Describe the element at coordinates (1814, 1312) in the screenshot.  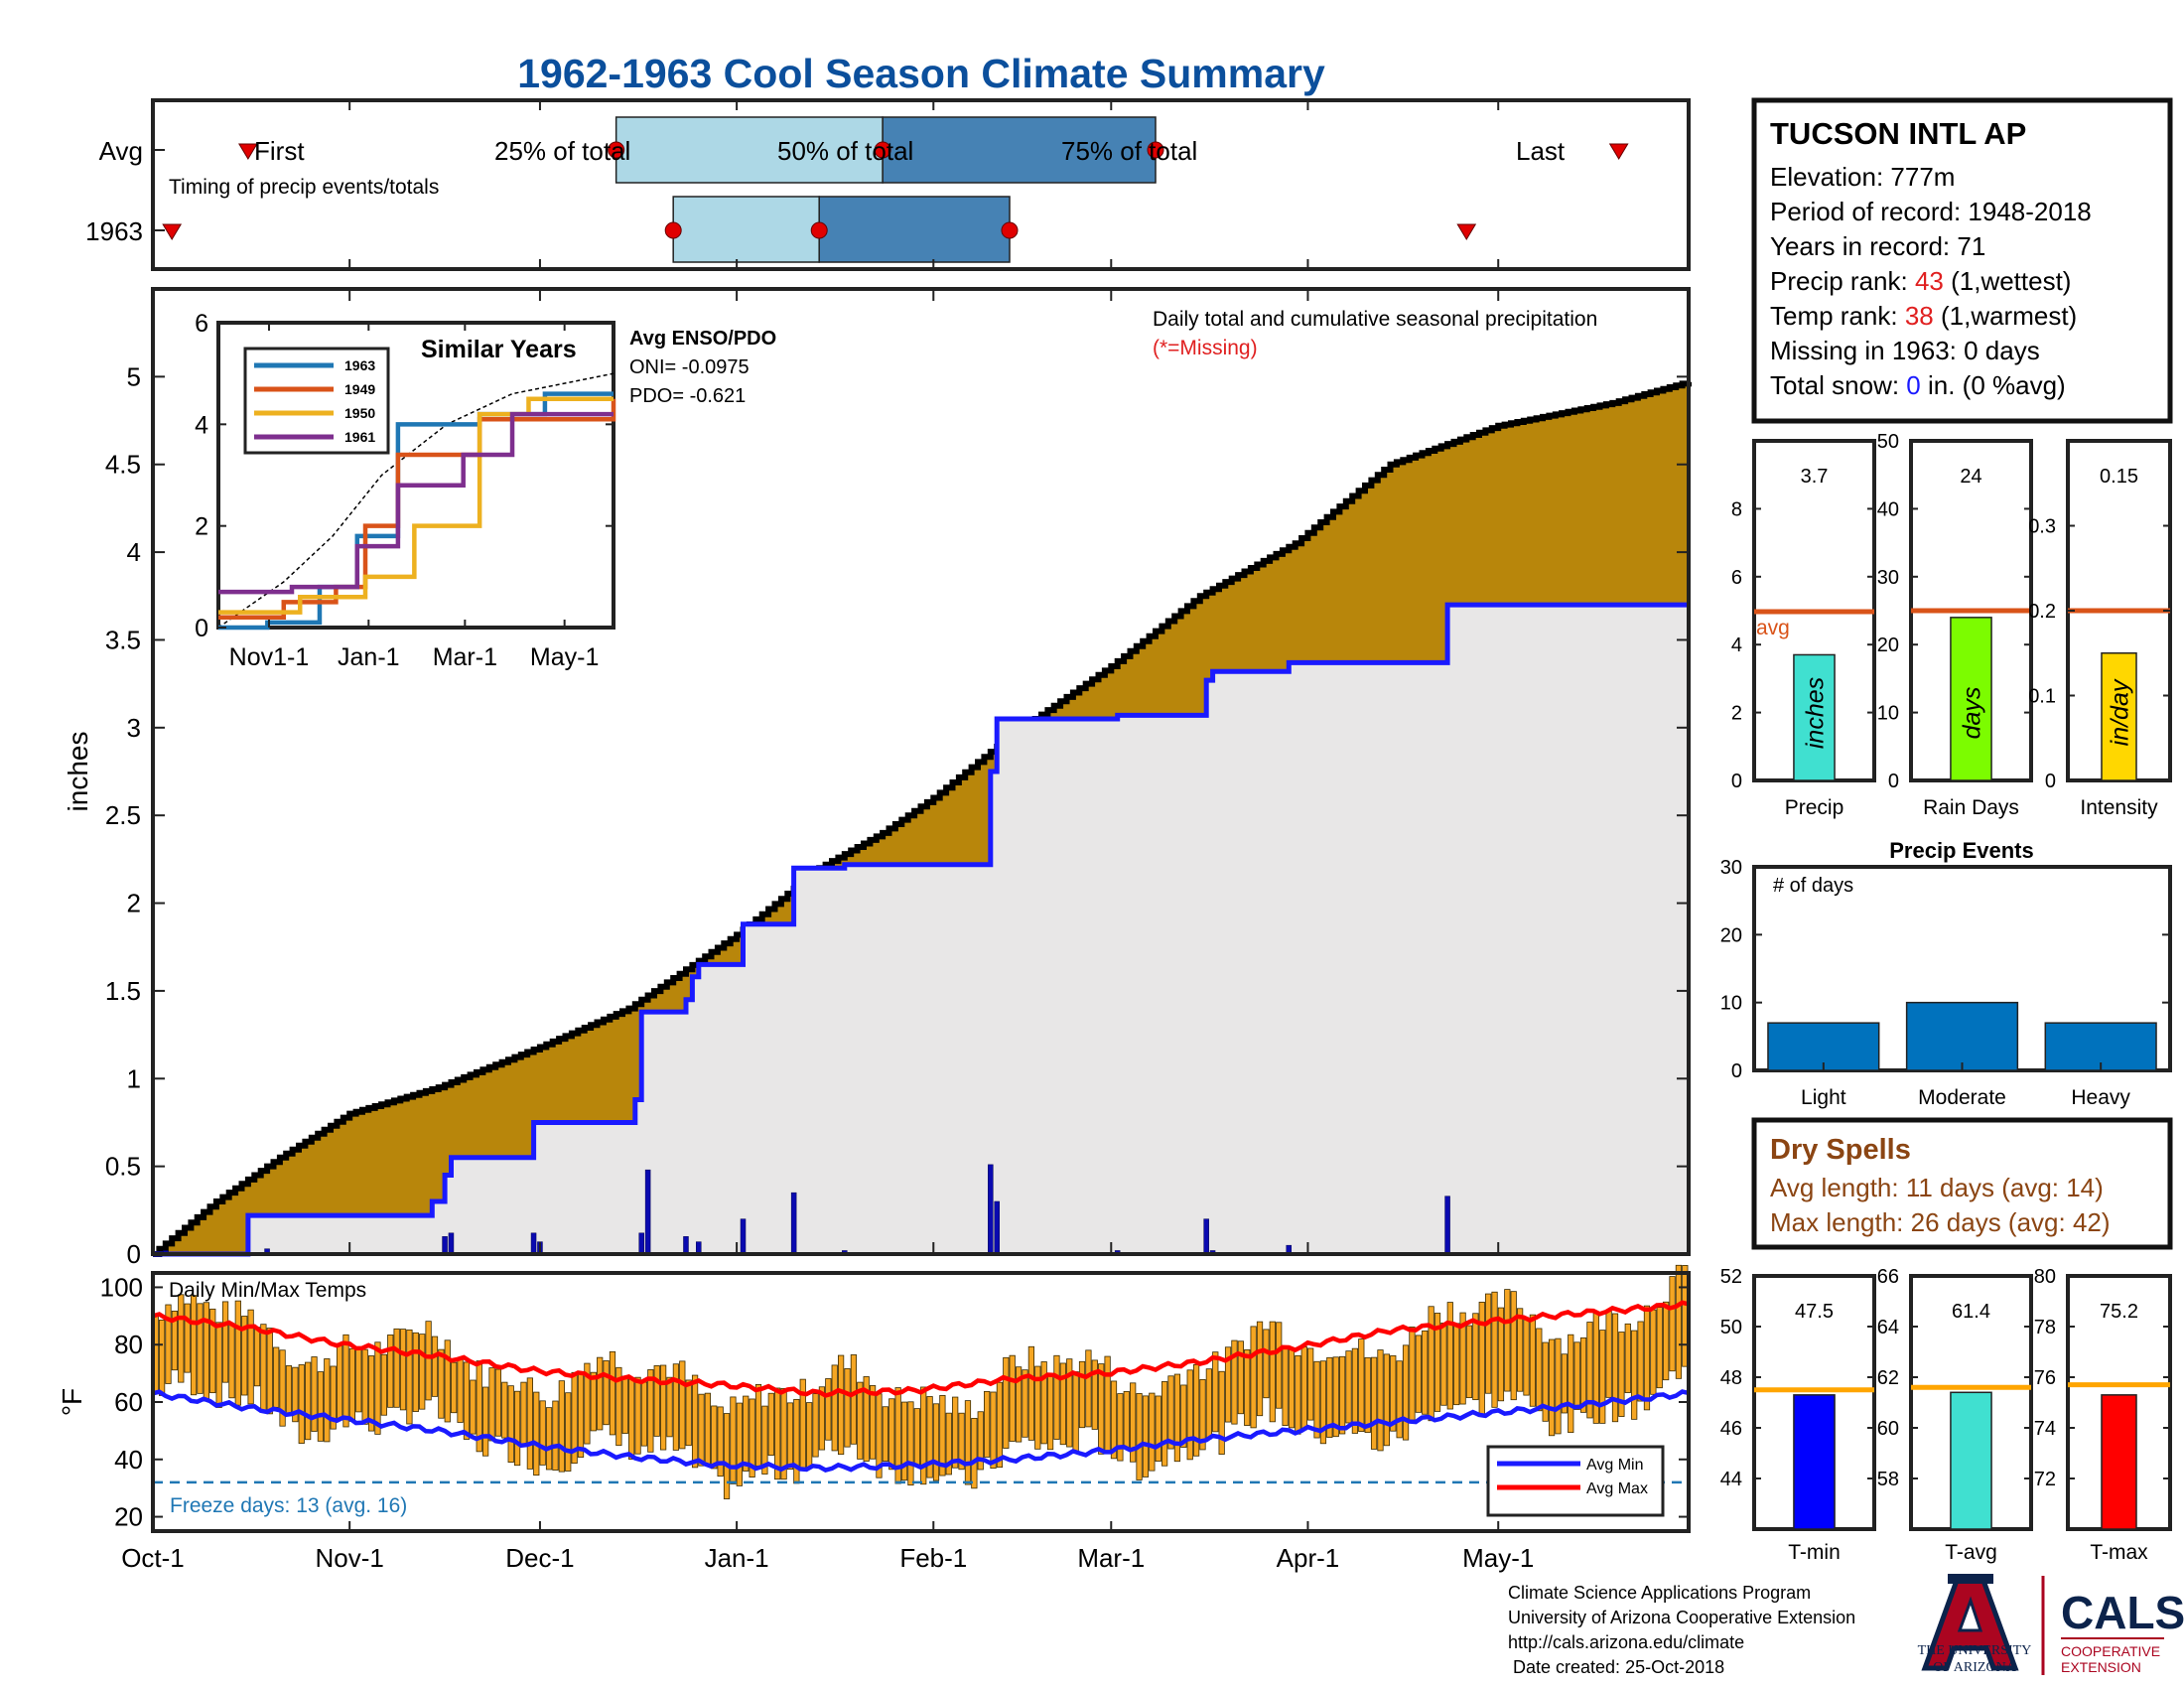
I see `panel-value-label: 47.5` at that location.